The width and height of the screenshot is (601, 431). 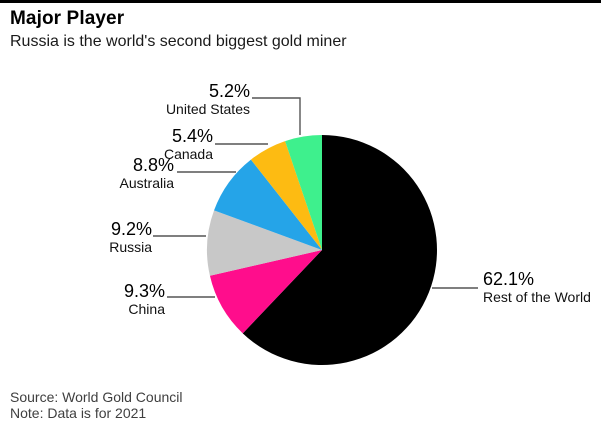 I want to click on callout-label-united-states: United States, so click(x=207, y=109).